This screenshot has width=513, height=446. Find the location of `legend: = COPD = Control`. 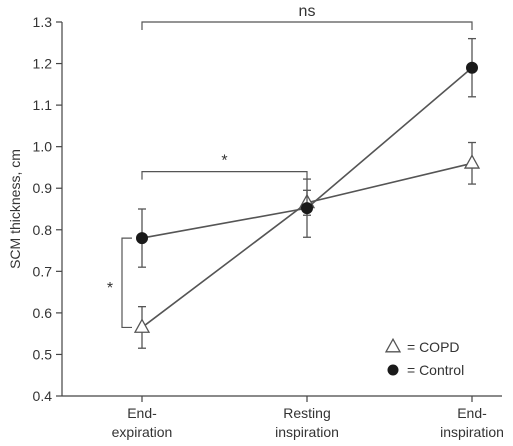

legend: = COPD = Control is located at coordinates (424, 357).